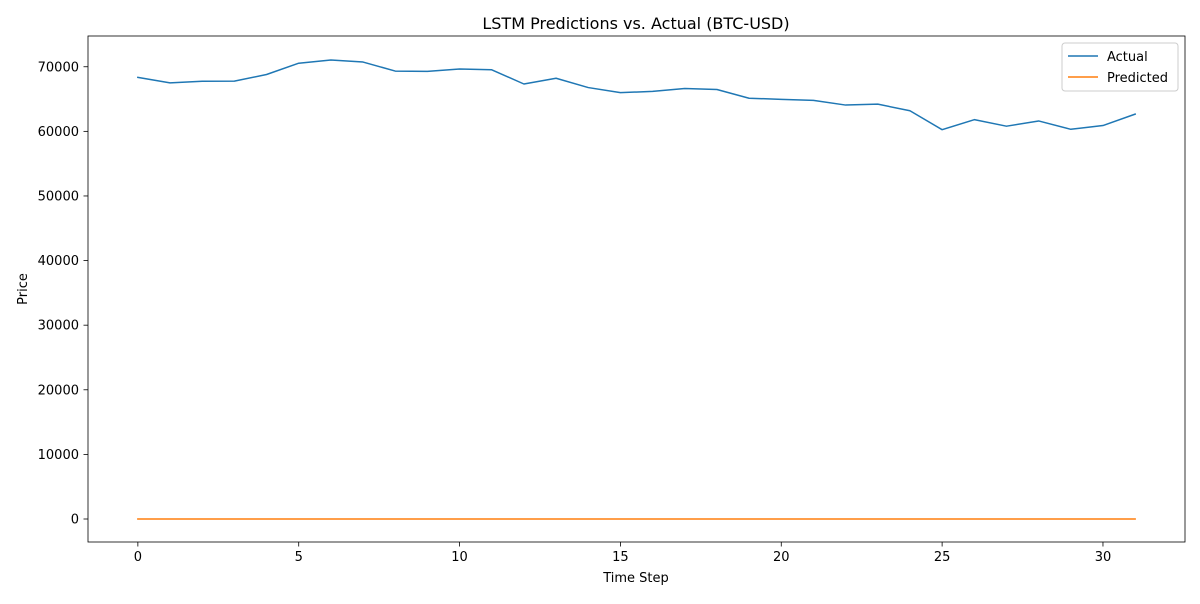 This screenshot has height=604, width=1200. I want to click on x-axis-label: Time Step, so click(635, 578).